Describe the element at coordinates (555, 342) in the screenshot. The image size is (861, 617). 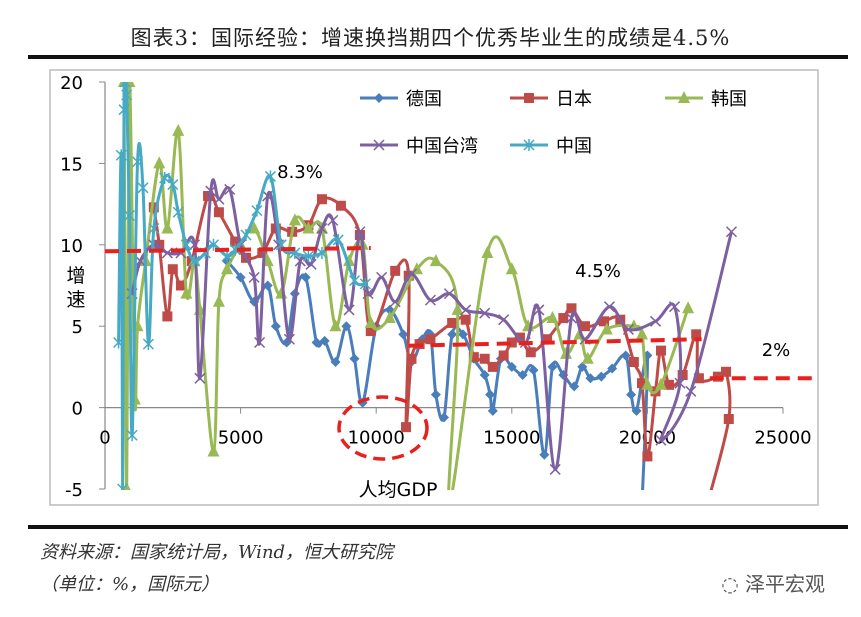
I see `trend-line` at that location.